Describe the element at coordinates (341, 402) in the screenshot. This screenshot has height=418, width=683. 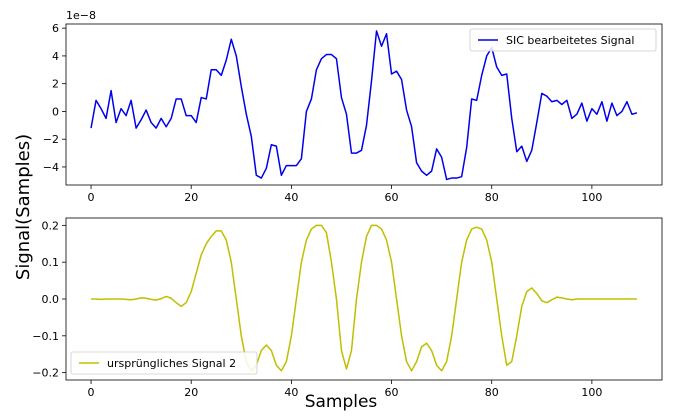
I see `shared-x-axis-label: Samples` at that location.